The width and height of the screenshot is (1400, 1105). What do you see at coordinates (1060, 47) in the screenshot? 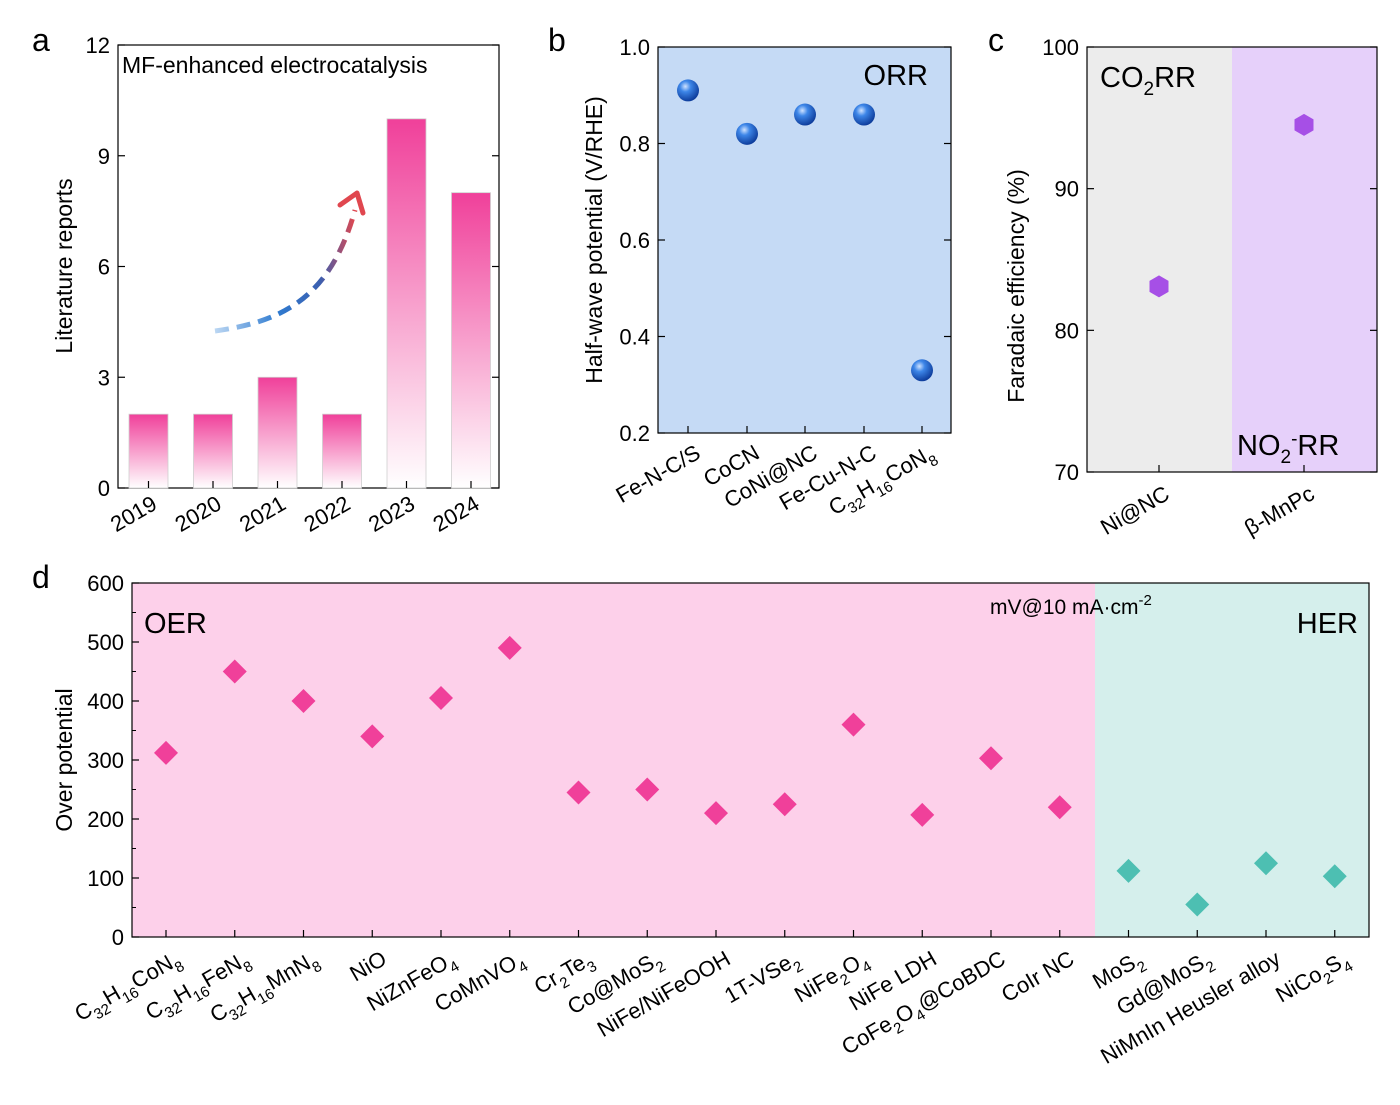
I see `panel-c-ytick-label: 100` at bounding box center [1060, 47].